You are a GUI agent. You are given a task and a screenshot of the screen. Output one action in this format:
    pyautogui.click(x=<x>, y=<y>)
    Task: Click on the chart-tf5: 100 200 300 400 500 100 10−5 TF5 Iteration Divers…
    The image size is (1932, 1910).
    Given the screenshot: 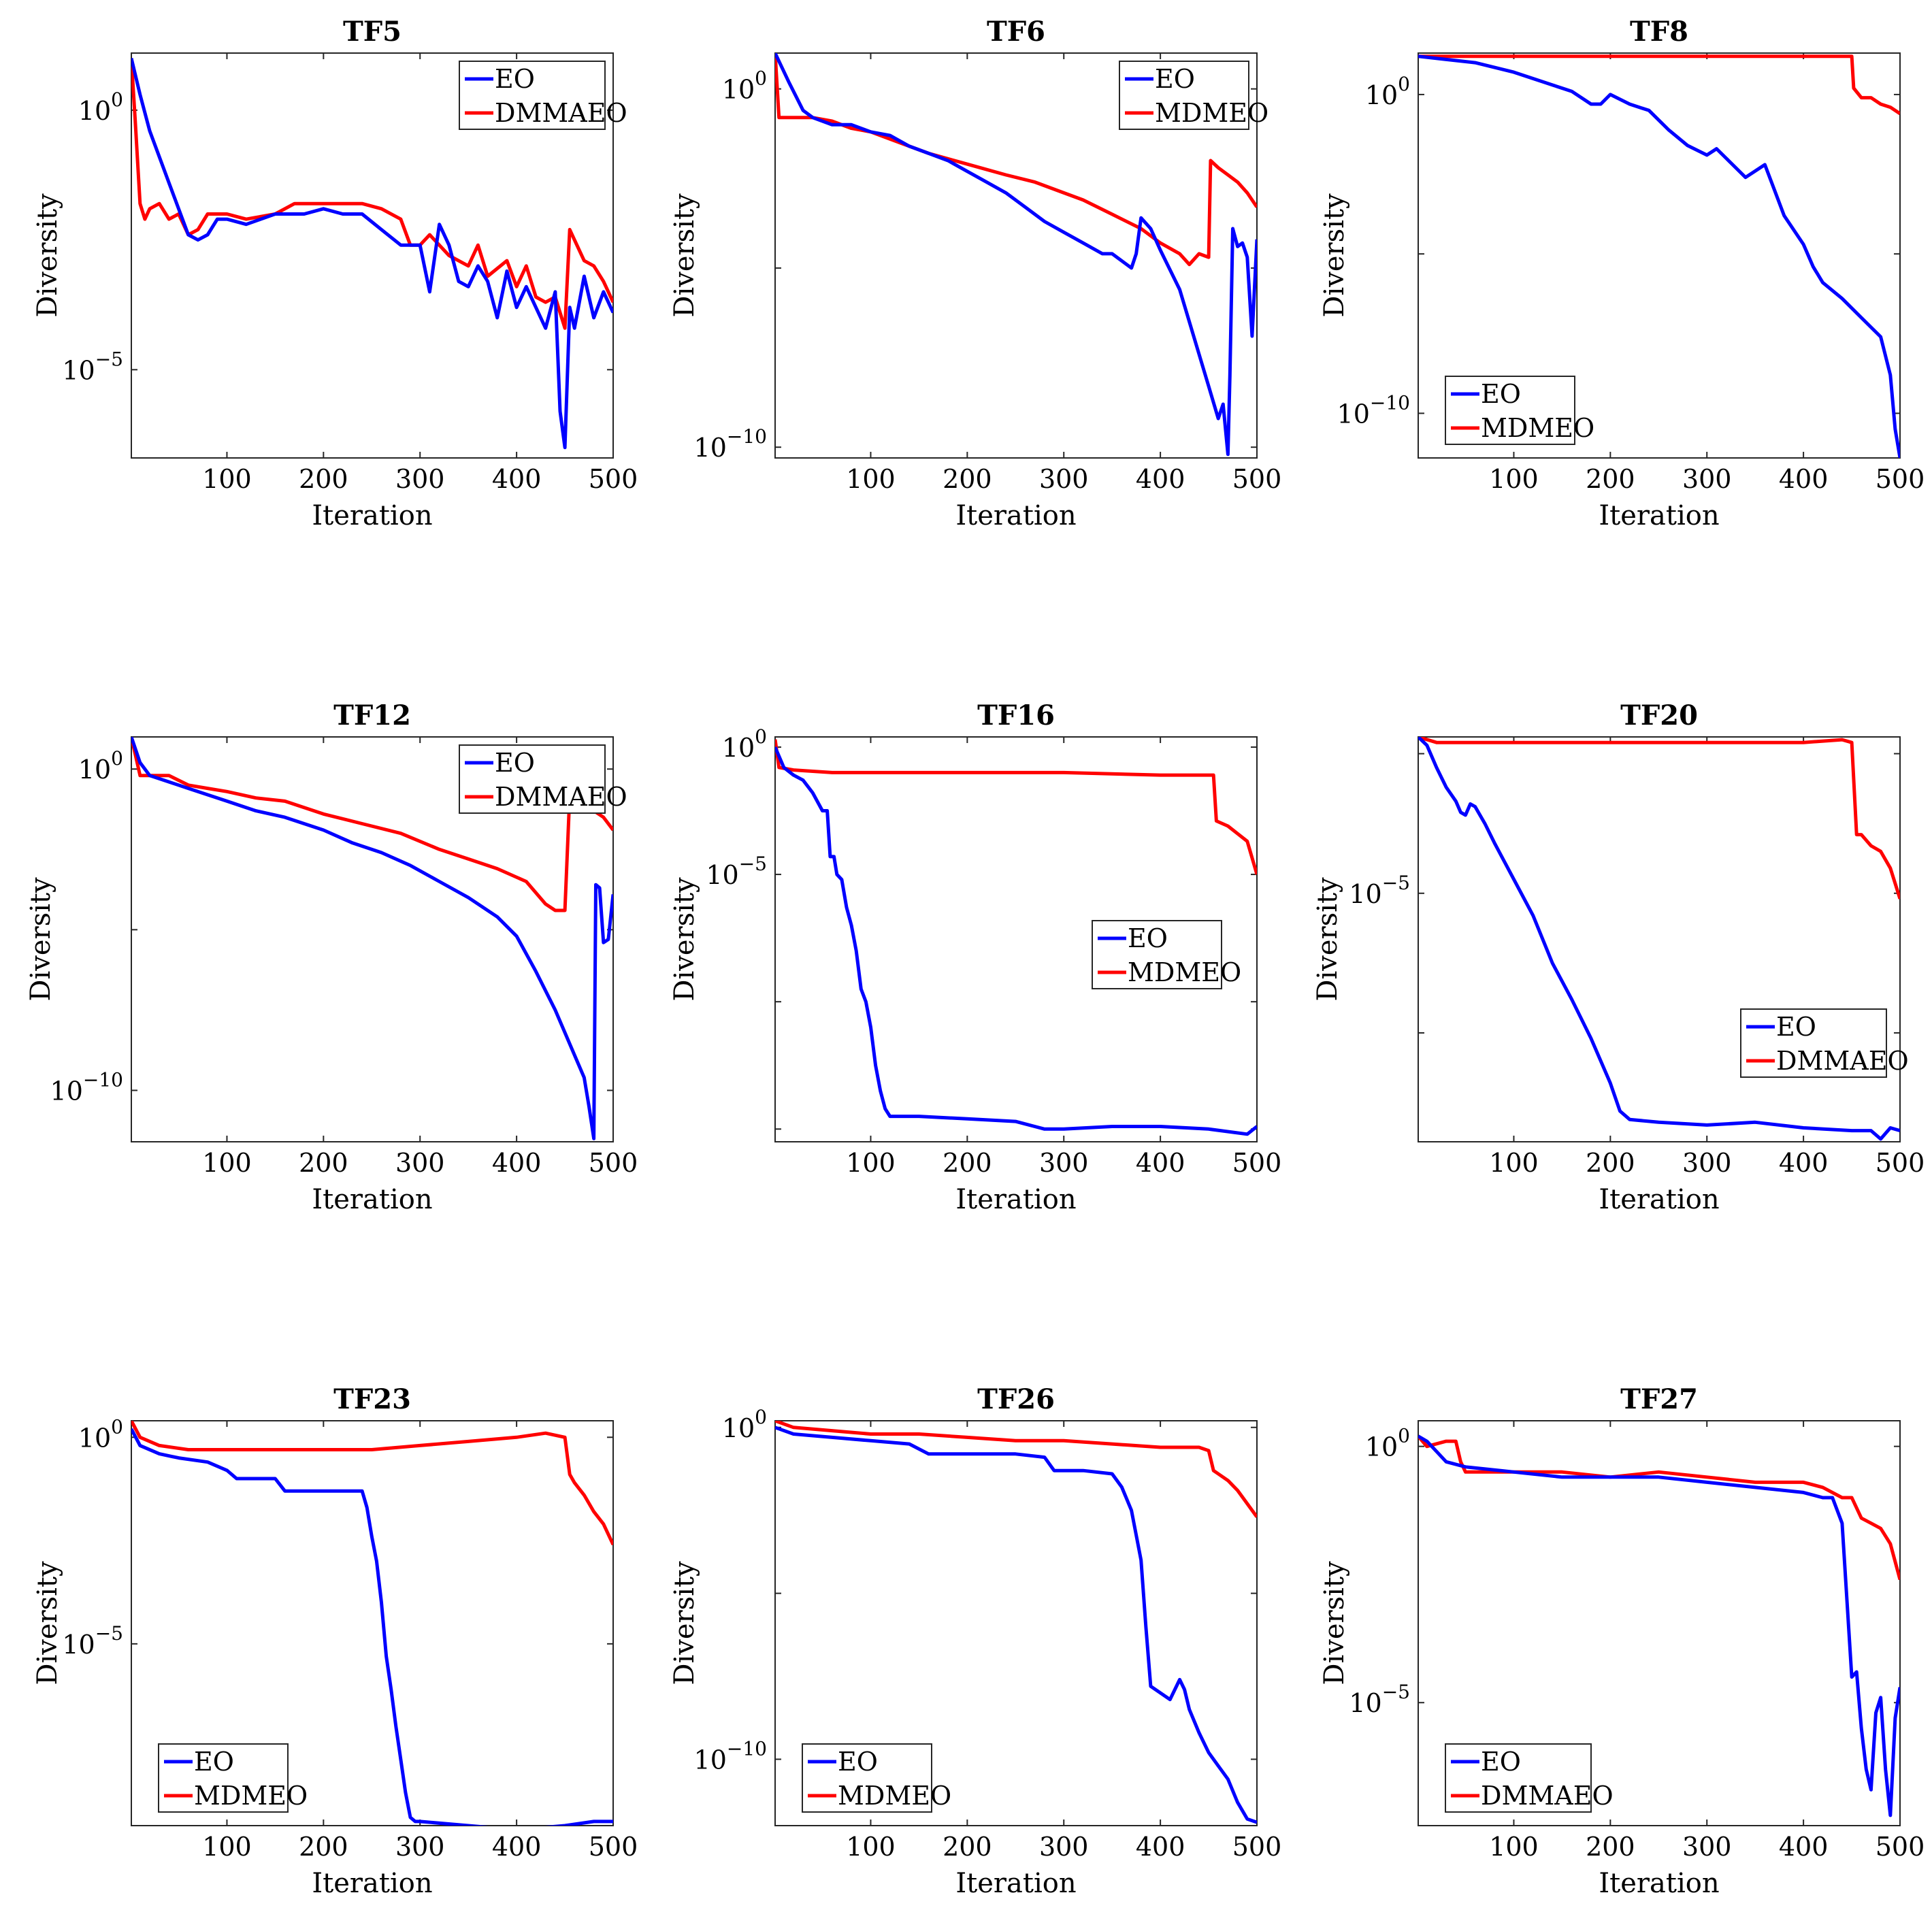 What is the action you would take?
    pyautogui.click(x=335, y=273)
    